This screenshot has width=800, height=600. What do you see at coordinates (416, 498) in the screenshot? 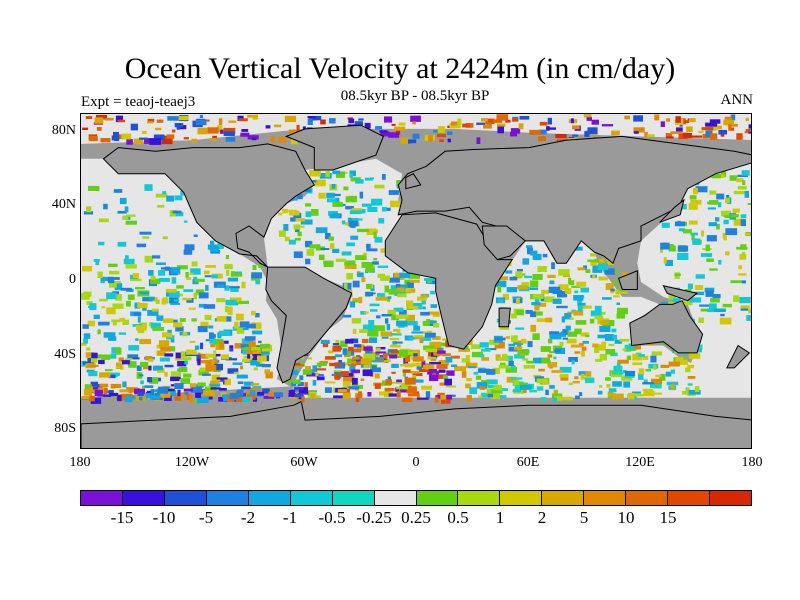
I see `colorbar` at bounding box center [416, 498].